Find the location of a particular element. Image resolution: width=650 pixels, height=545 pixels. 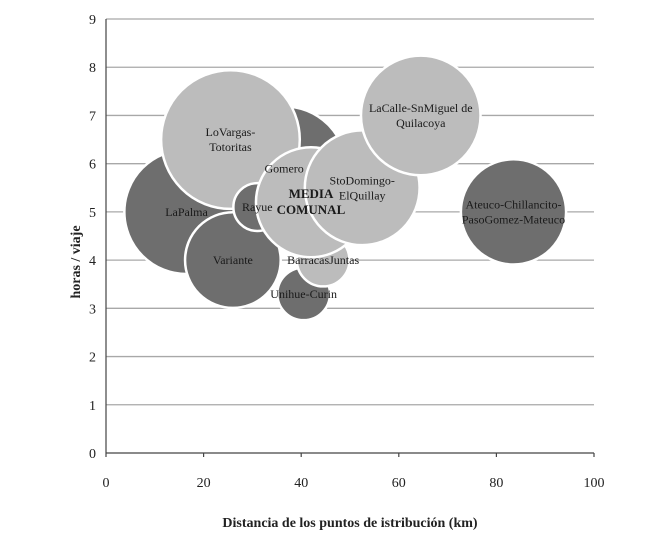

y-tick-label: 1 is located at coordinates (92, 406).